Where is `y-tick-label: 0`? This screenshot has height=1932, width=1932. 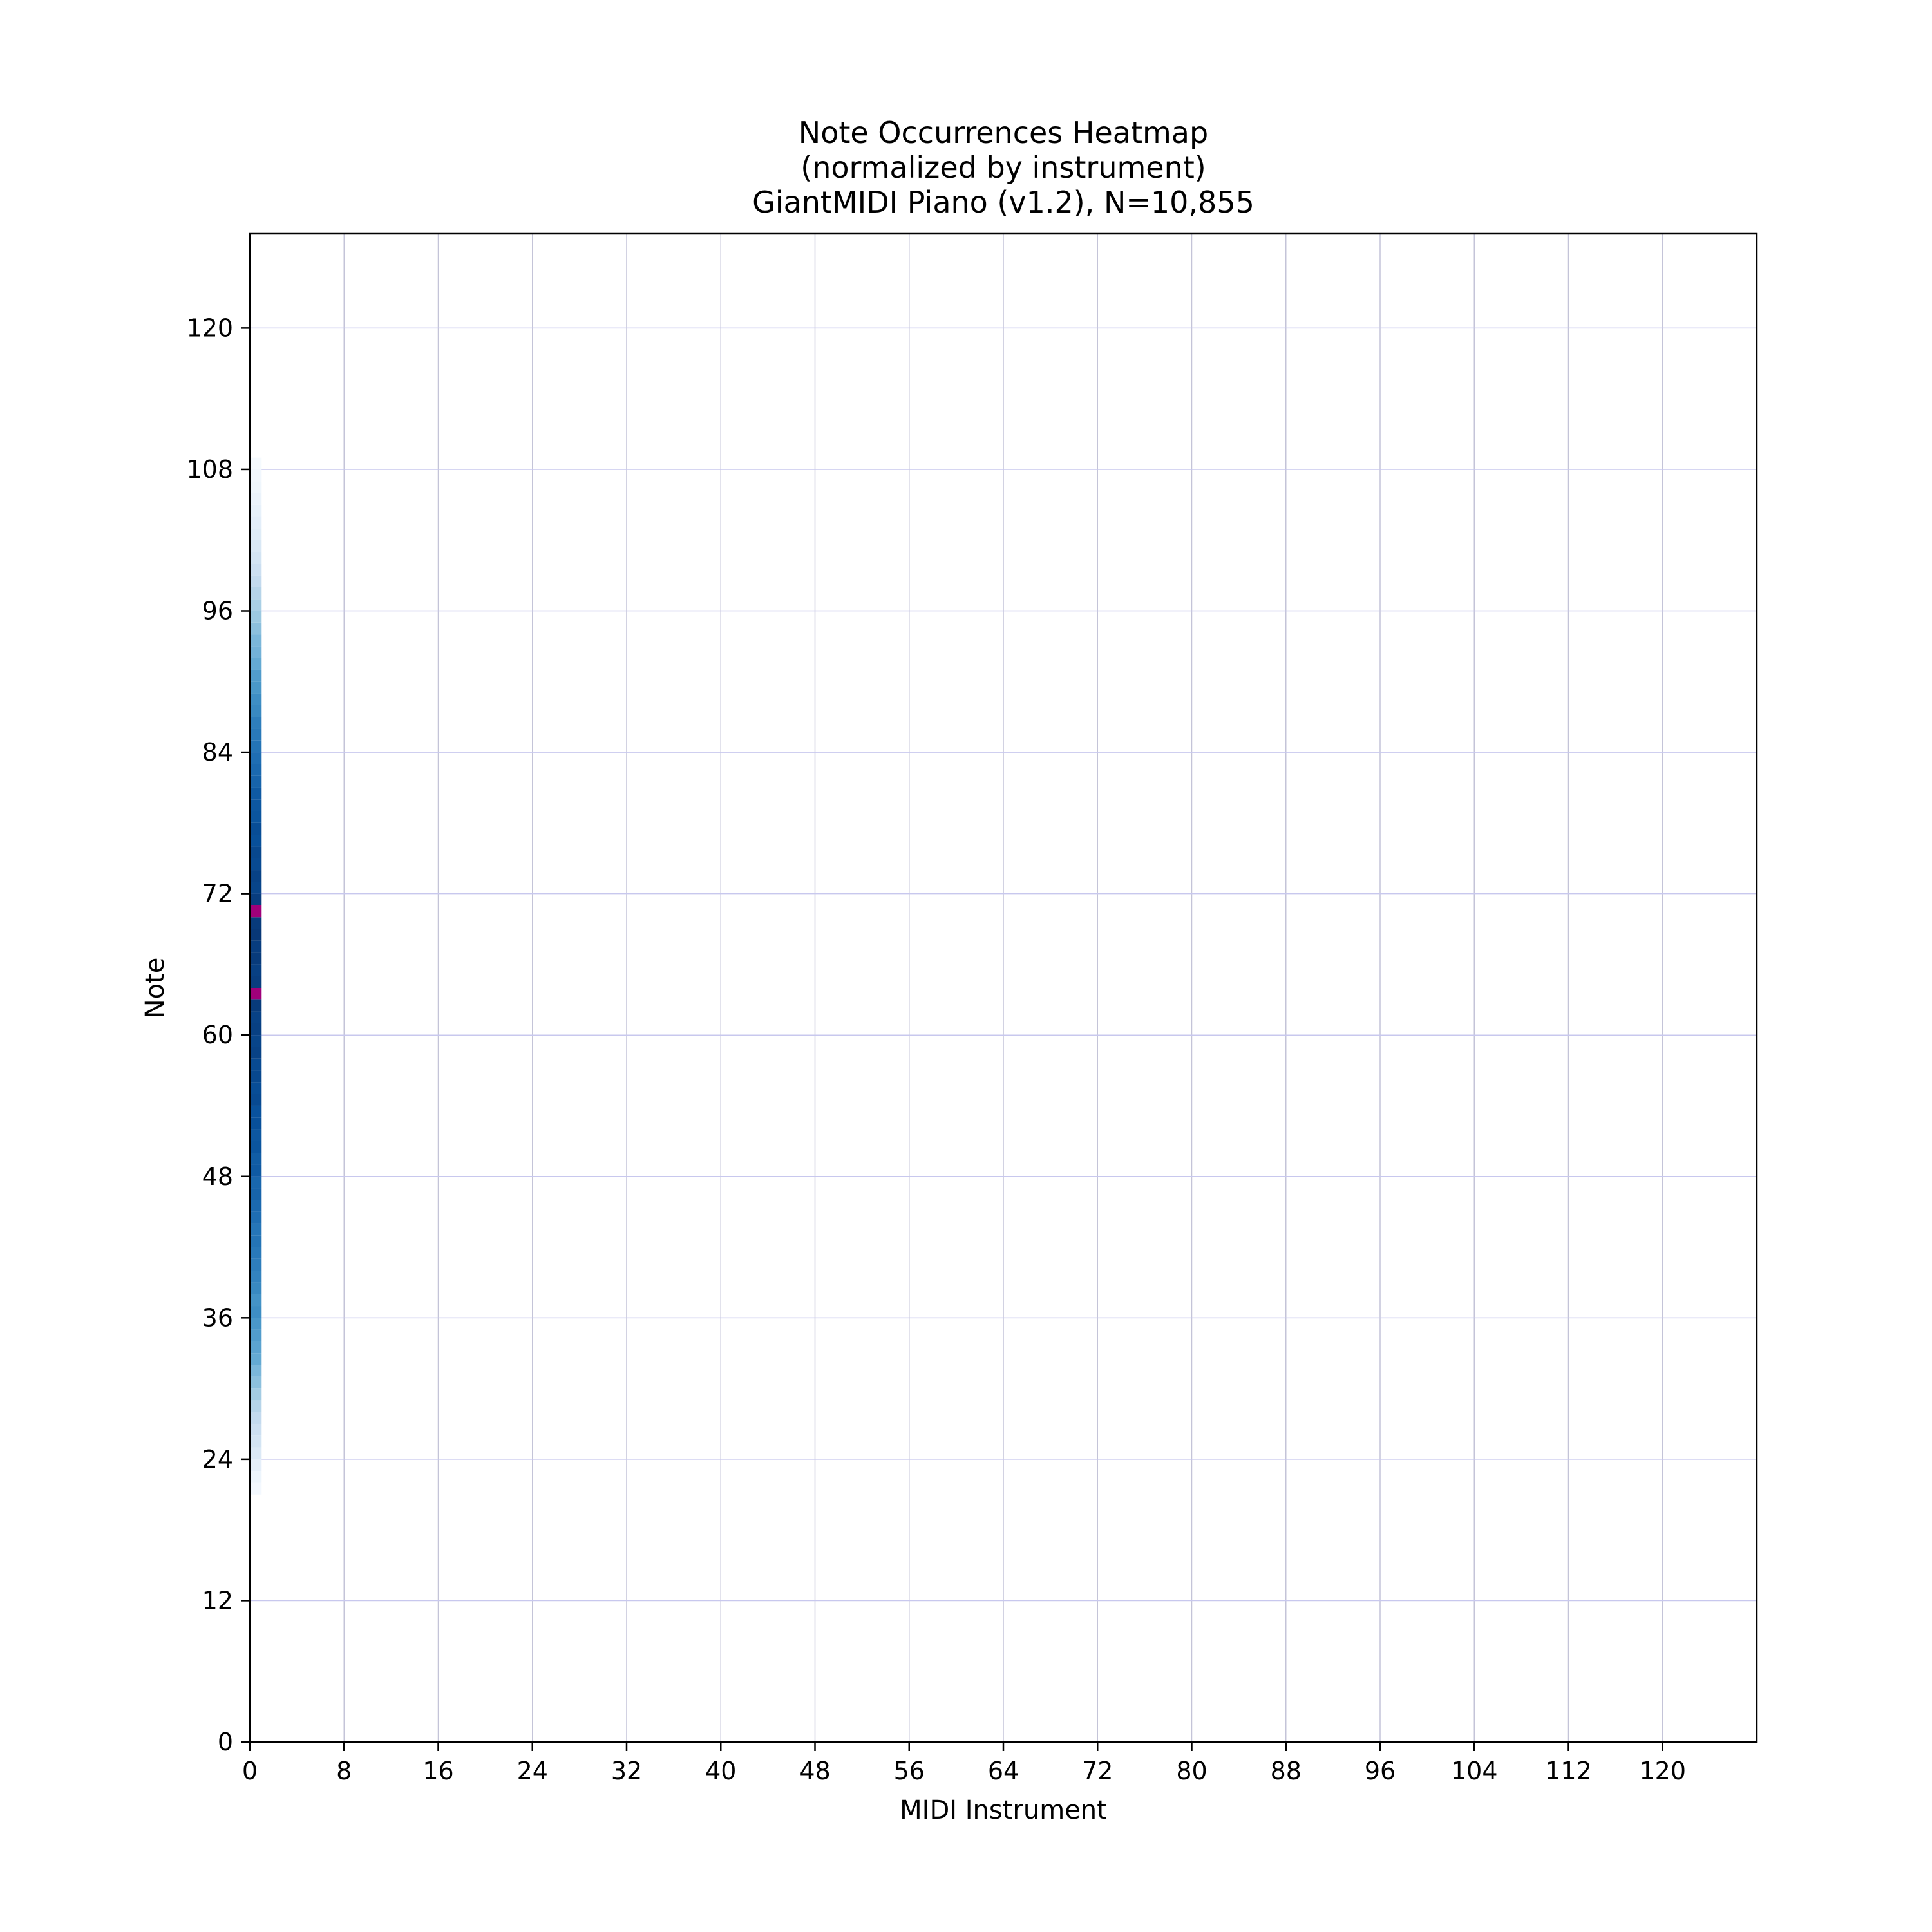 y-tick-label: 0 is located at coordinates (225, 1742).